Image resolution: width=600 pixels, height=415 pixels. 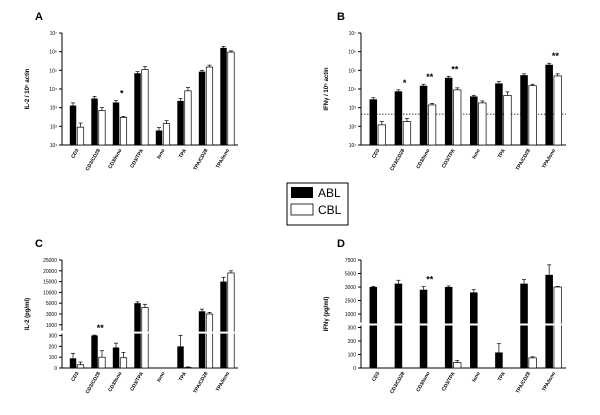 What do you see at coordinates (53, 53) in the screenshot?
I see `y-tick-label: 10⁶` at bounding box center [53, 53].